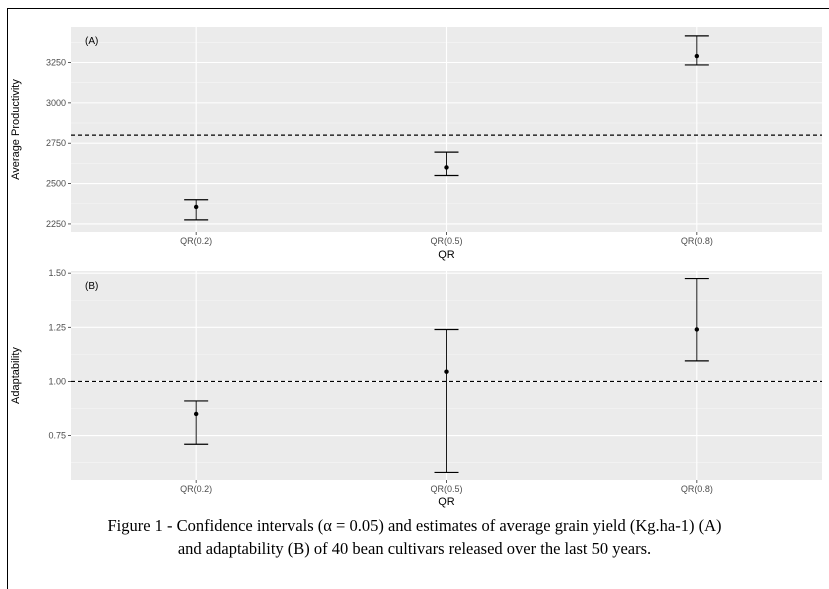  Describe the element at coordinates (57, 436) in the screenshot. I see `y-tick-label: 0.75` at that location.